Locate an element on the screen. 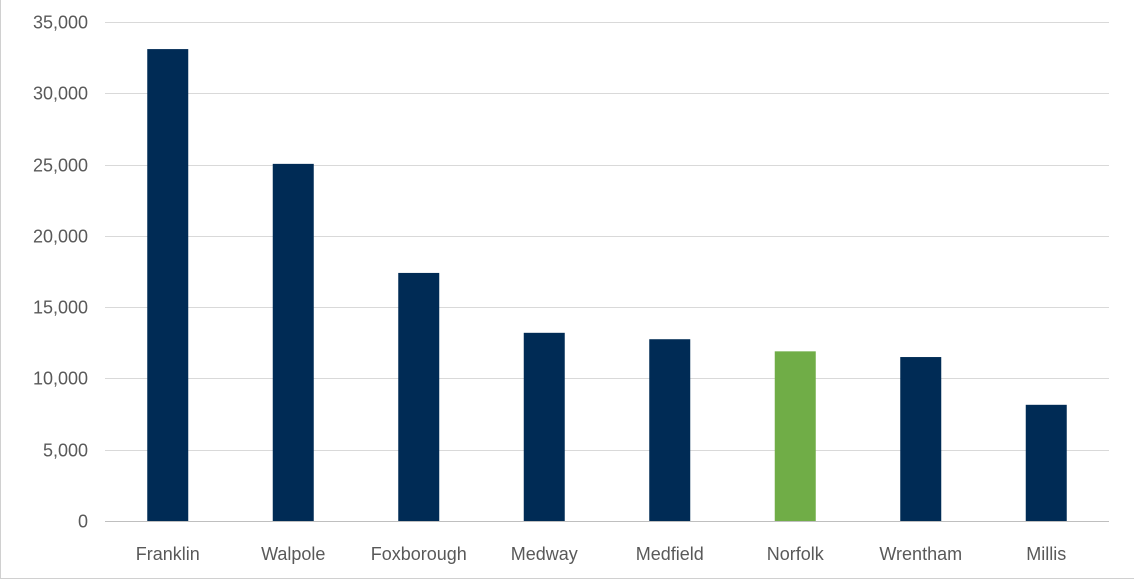 The image size is (1134, 579). bar-norfolk is located at coordinates (795, 436).